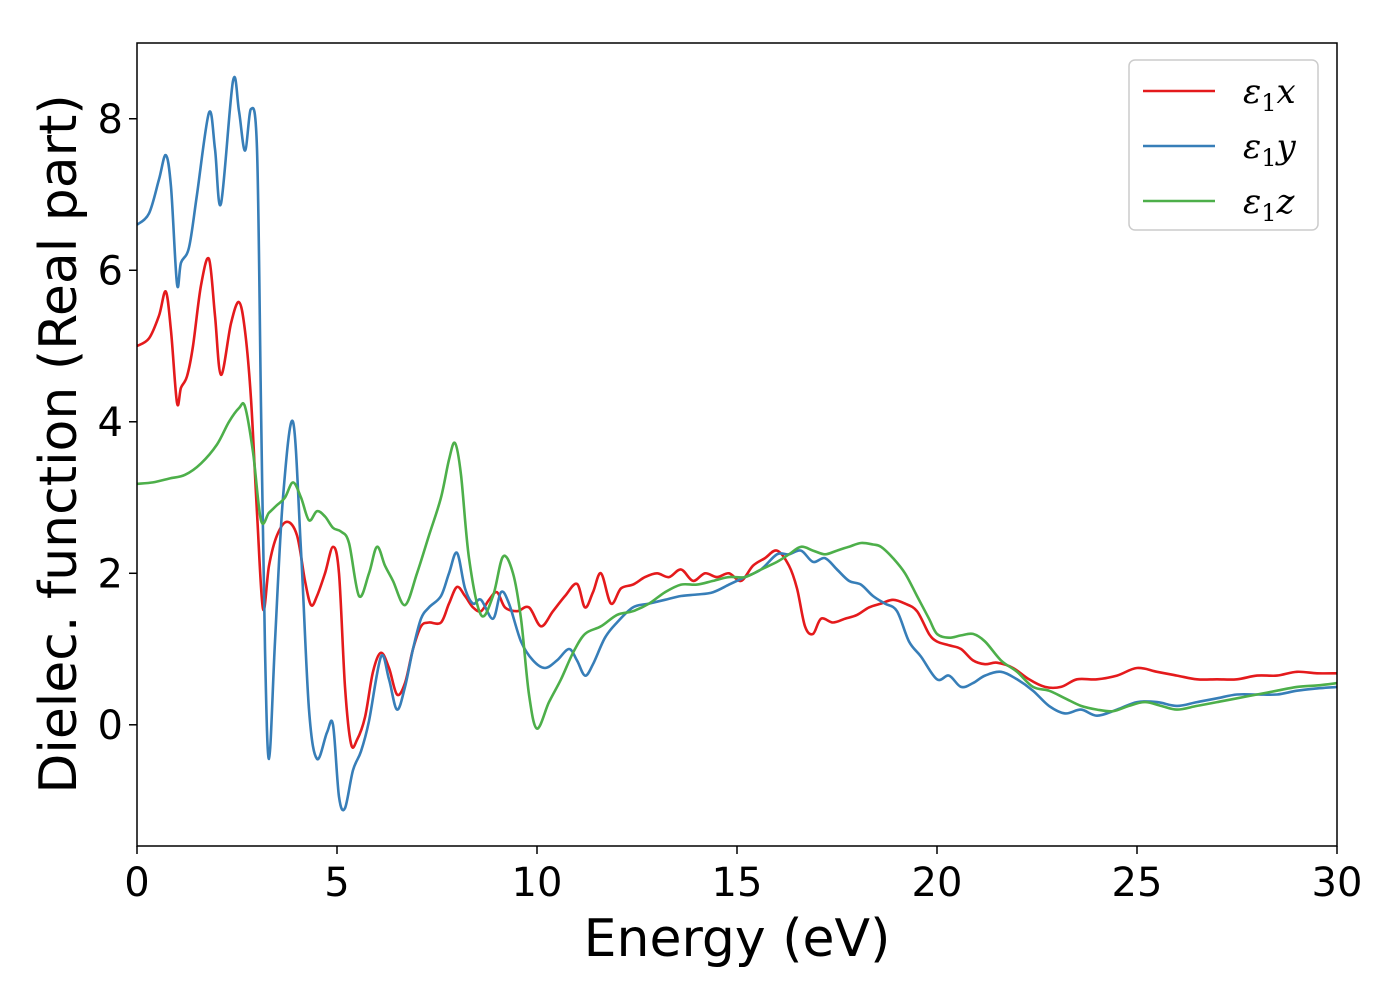  Describe the element at coordinates (110, 120) in the screenshot. I see `y-tick-label: 8` at that location.